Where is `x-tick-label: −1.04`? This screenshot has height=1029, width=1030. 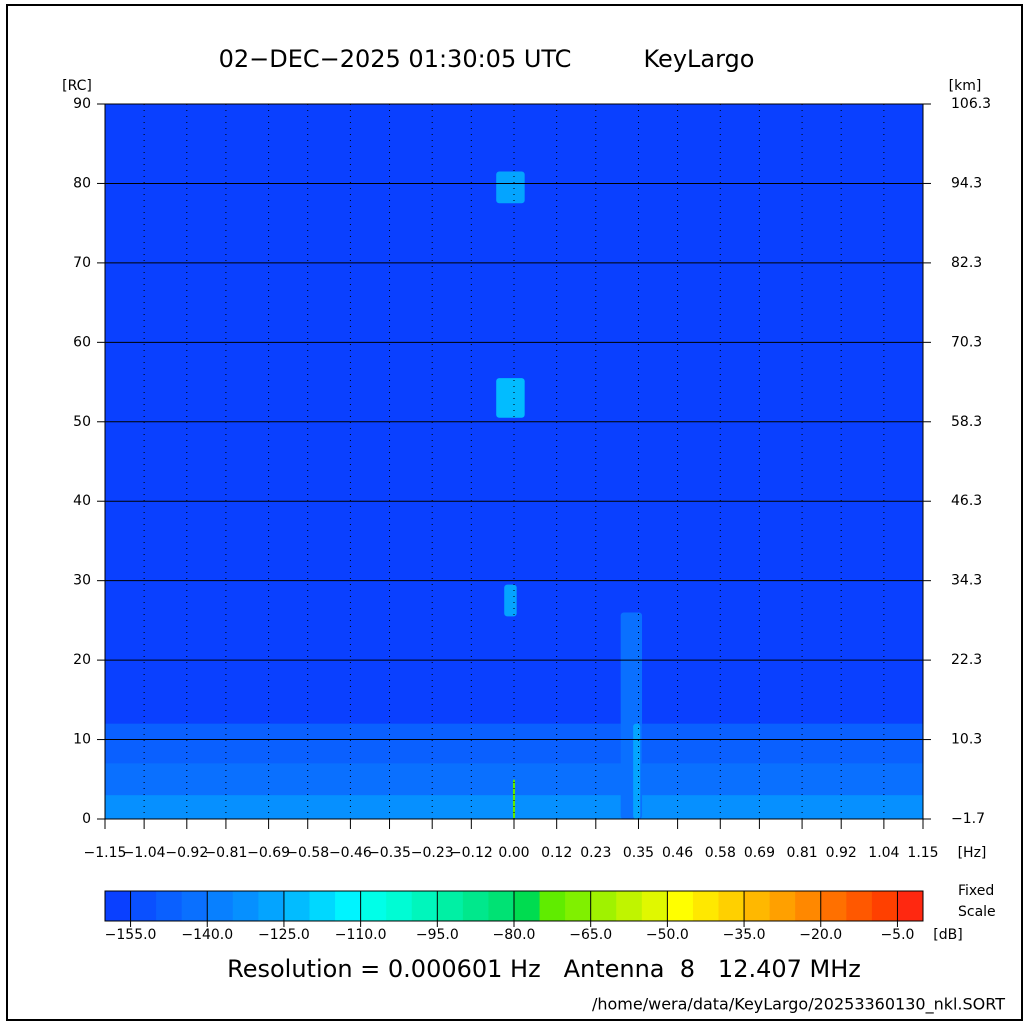 x-tick-label: −1.04 is located at coordinates (144, 853).